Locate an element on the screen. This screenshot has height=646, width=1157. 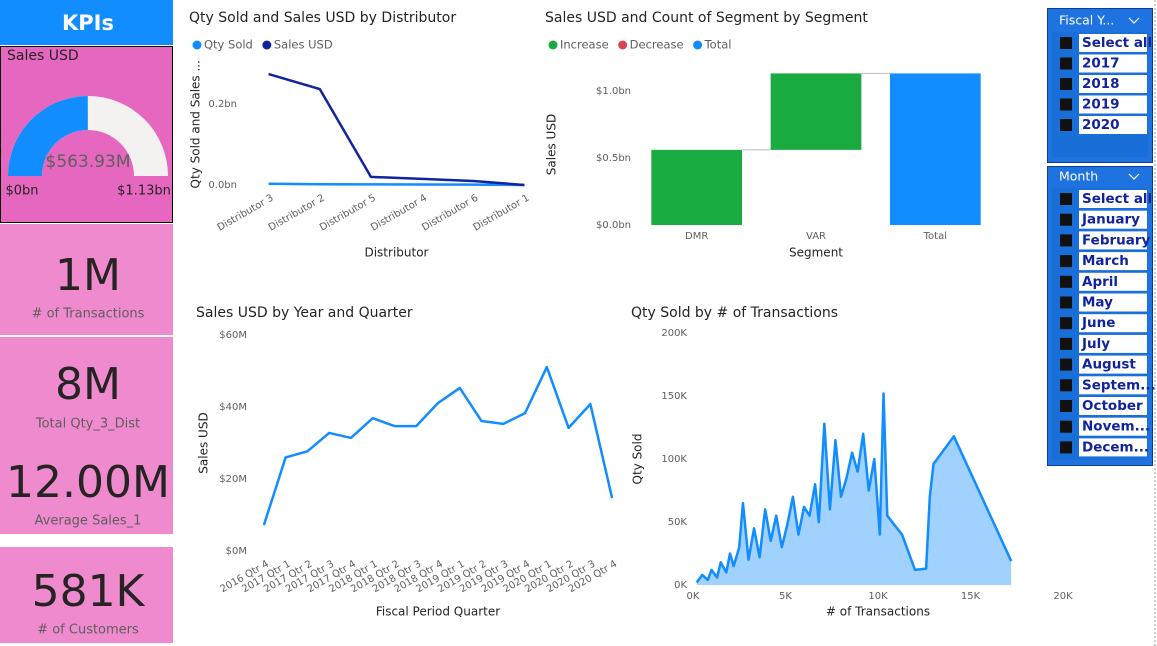
legend-label: Total is located at coordinates (718, 45).